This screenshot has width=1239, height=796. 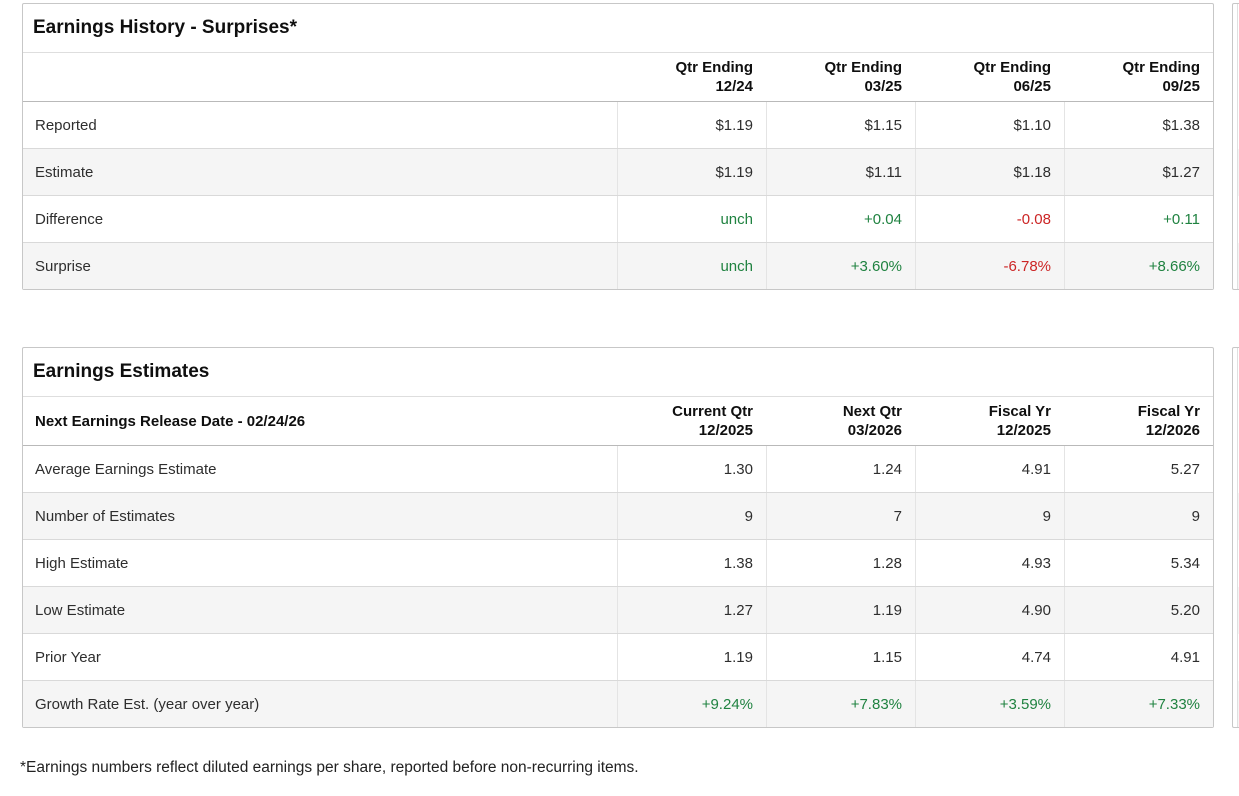 What do you see at coordinates (712, 420) in the screenshot?
I see `column-header: Current Qtr 12/2025` at bounding box center [712, 420].